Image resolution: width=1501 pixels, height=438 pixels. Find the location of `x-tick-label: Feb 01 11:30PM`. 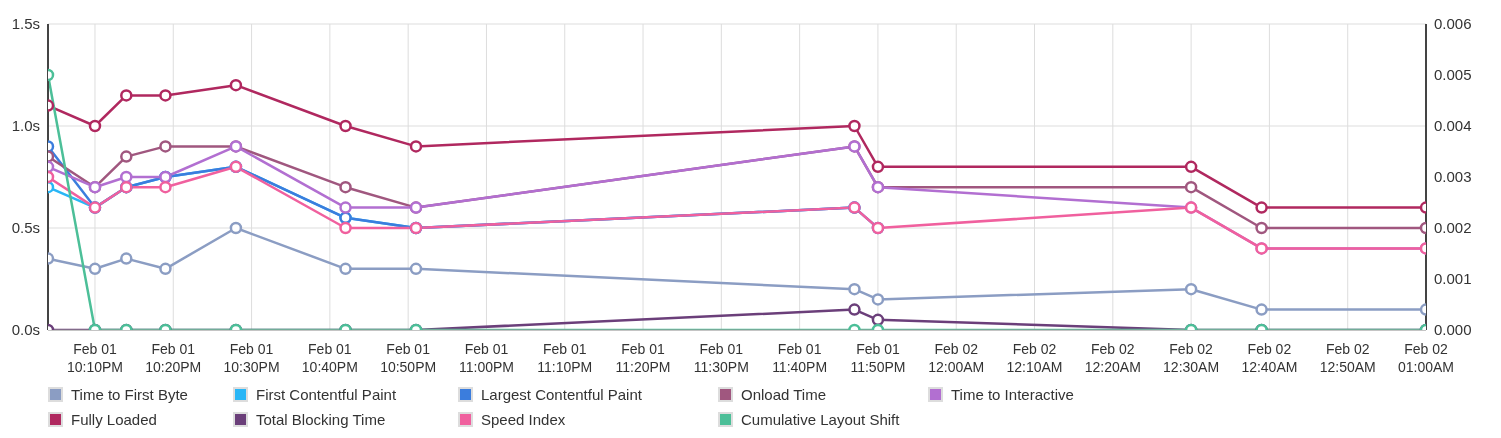

x-tick-label: Feb 01 11:30PM is located at coordinates (721, 358).